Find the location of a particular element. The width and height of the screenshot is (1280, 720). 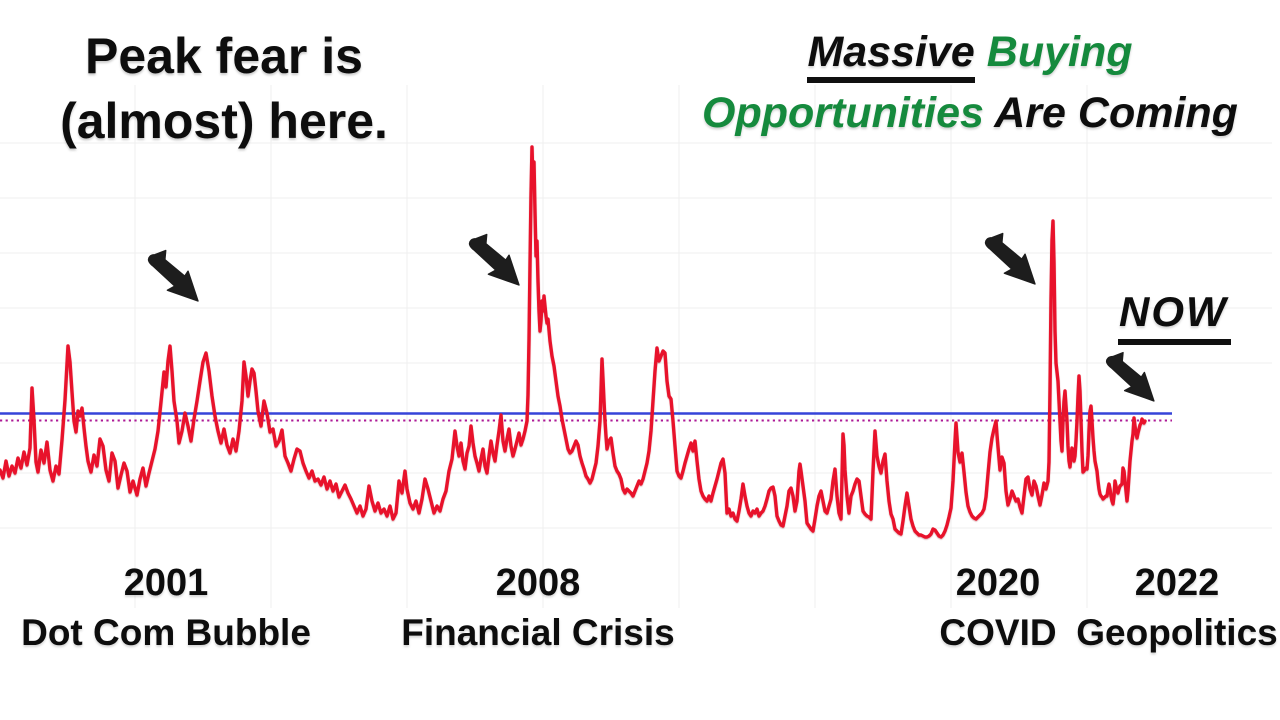

sketch-arrow-2001-icon is located at coordinates (175, 278).